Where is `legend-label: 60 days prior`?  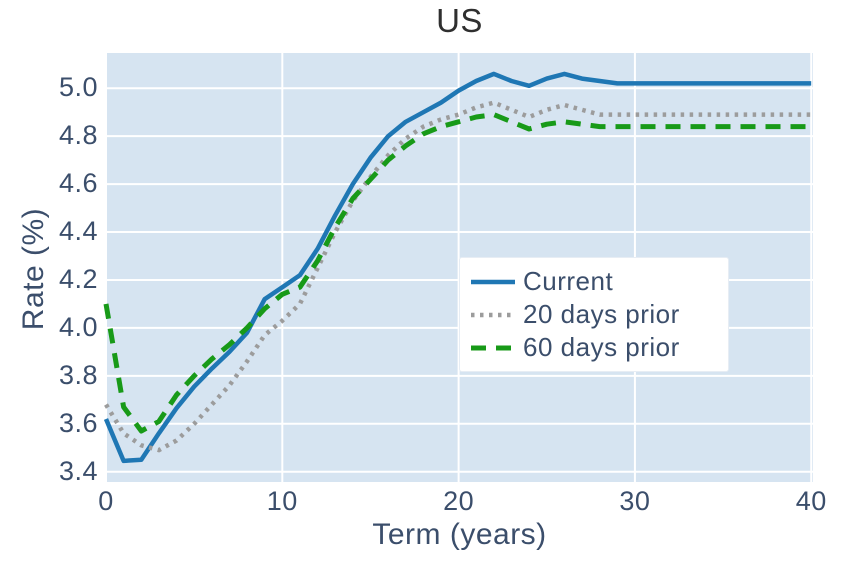
legend-label: 60 days prior is located at coordinates (601, 347).